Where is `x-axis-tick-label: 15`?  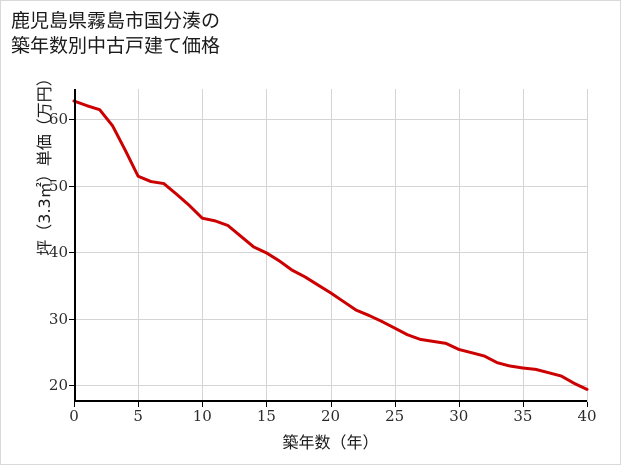
x-axis-tick-label: 15 is located at coordinates (266, 416).